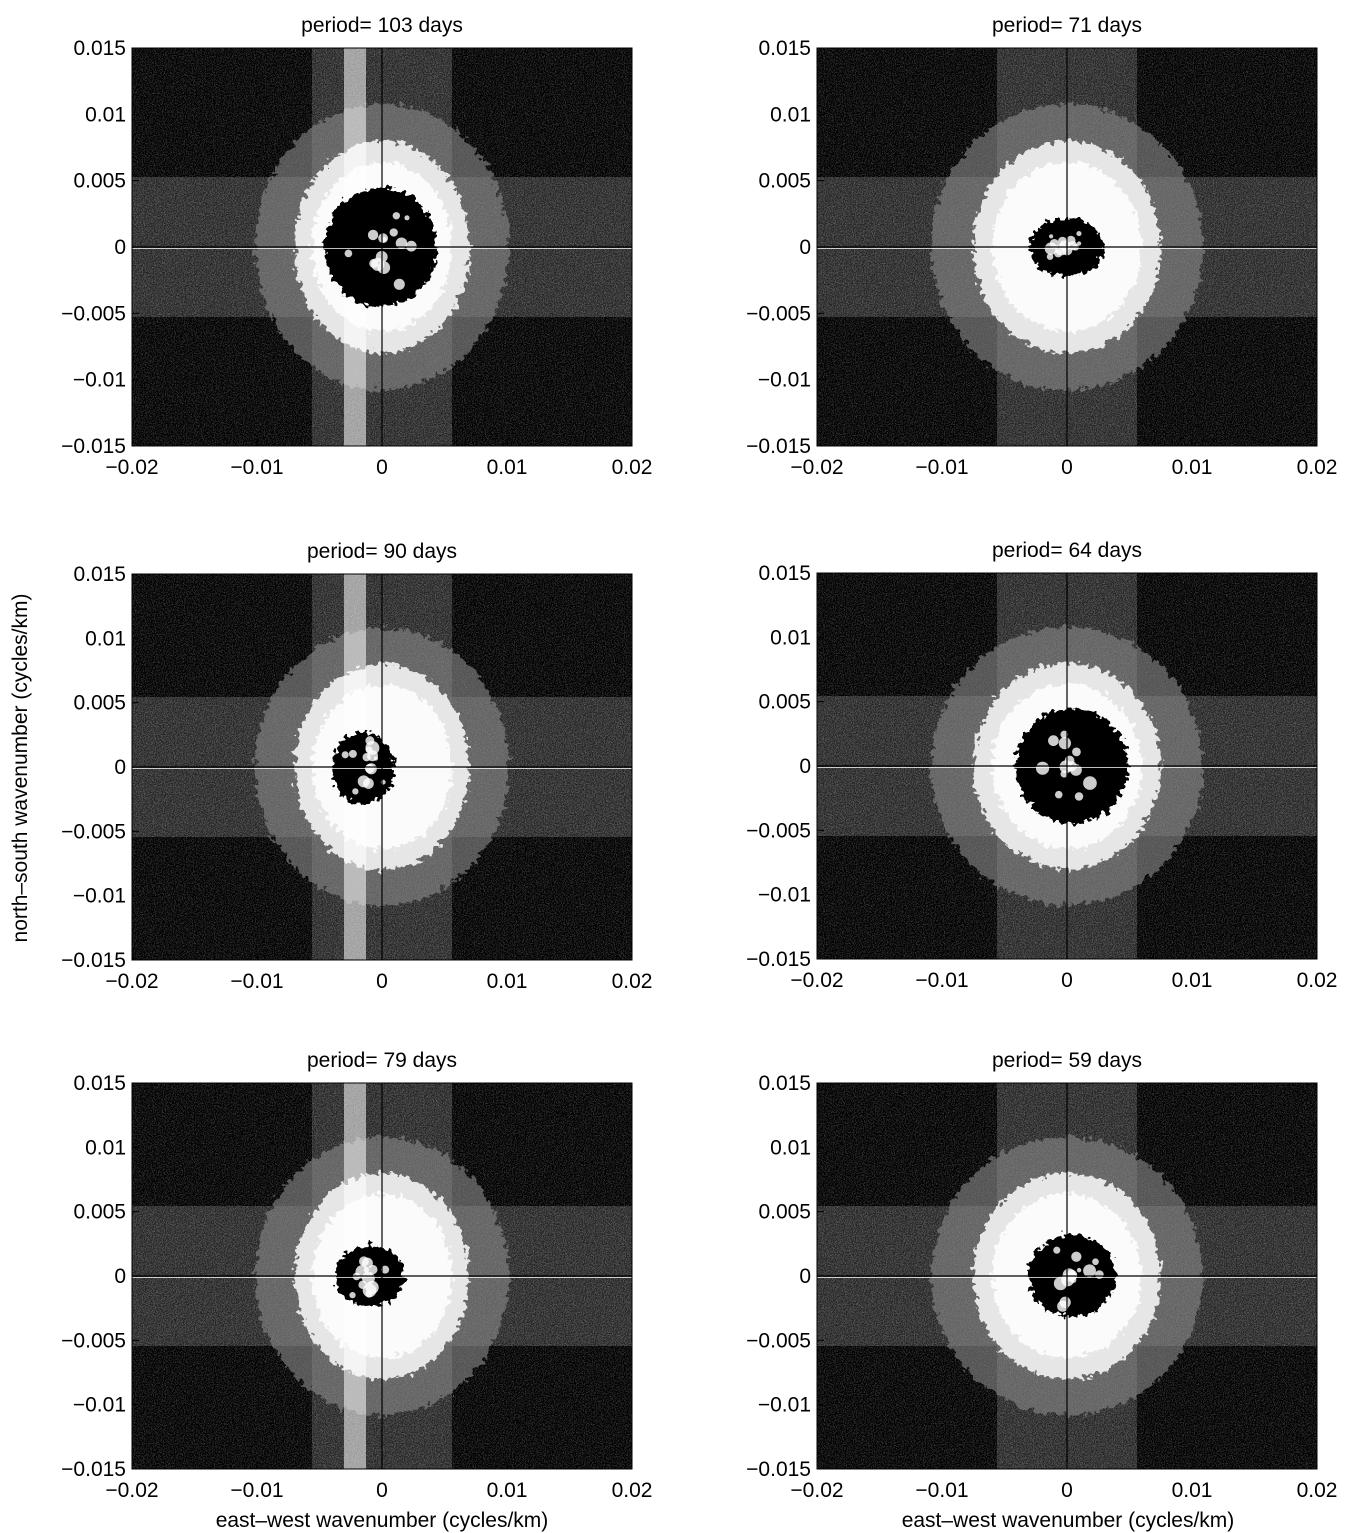  I want to click on panel-title: period= 59 days, so click(1067, 1060).